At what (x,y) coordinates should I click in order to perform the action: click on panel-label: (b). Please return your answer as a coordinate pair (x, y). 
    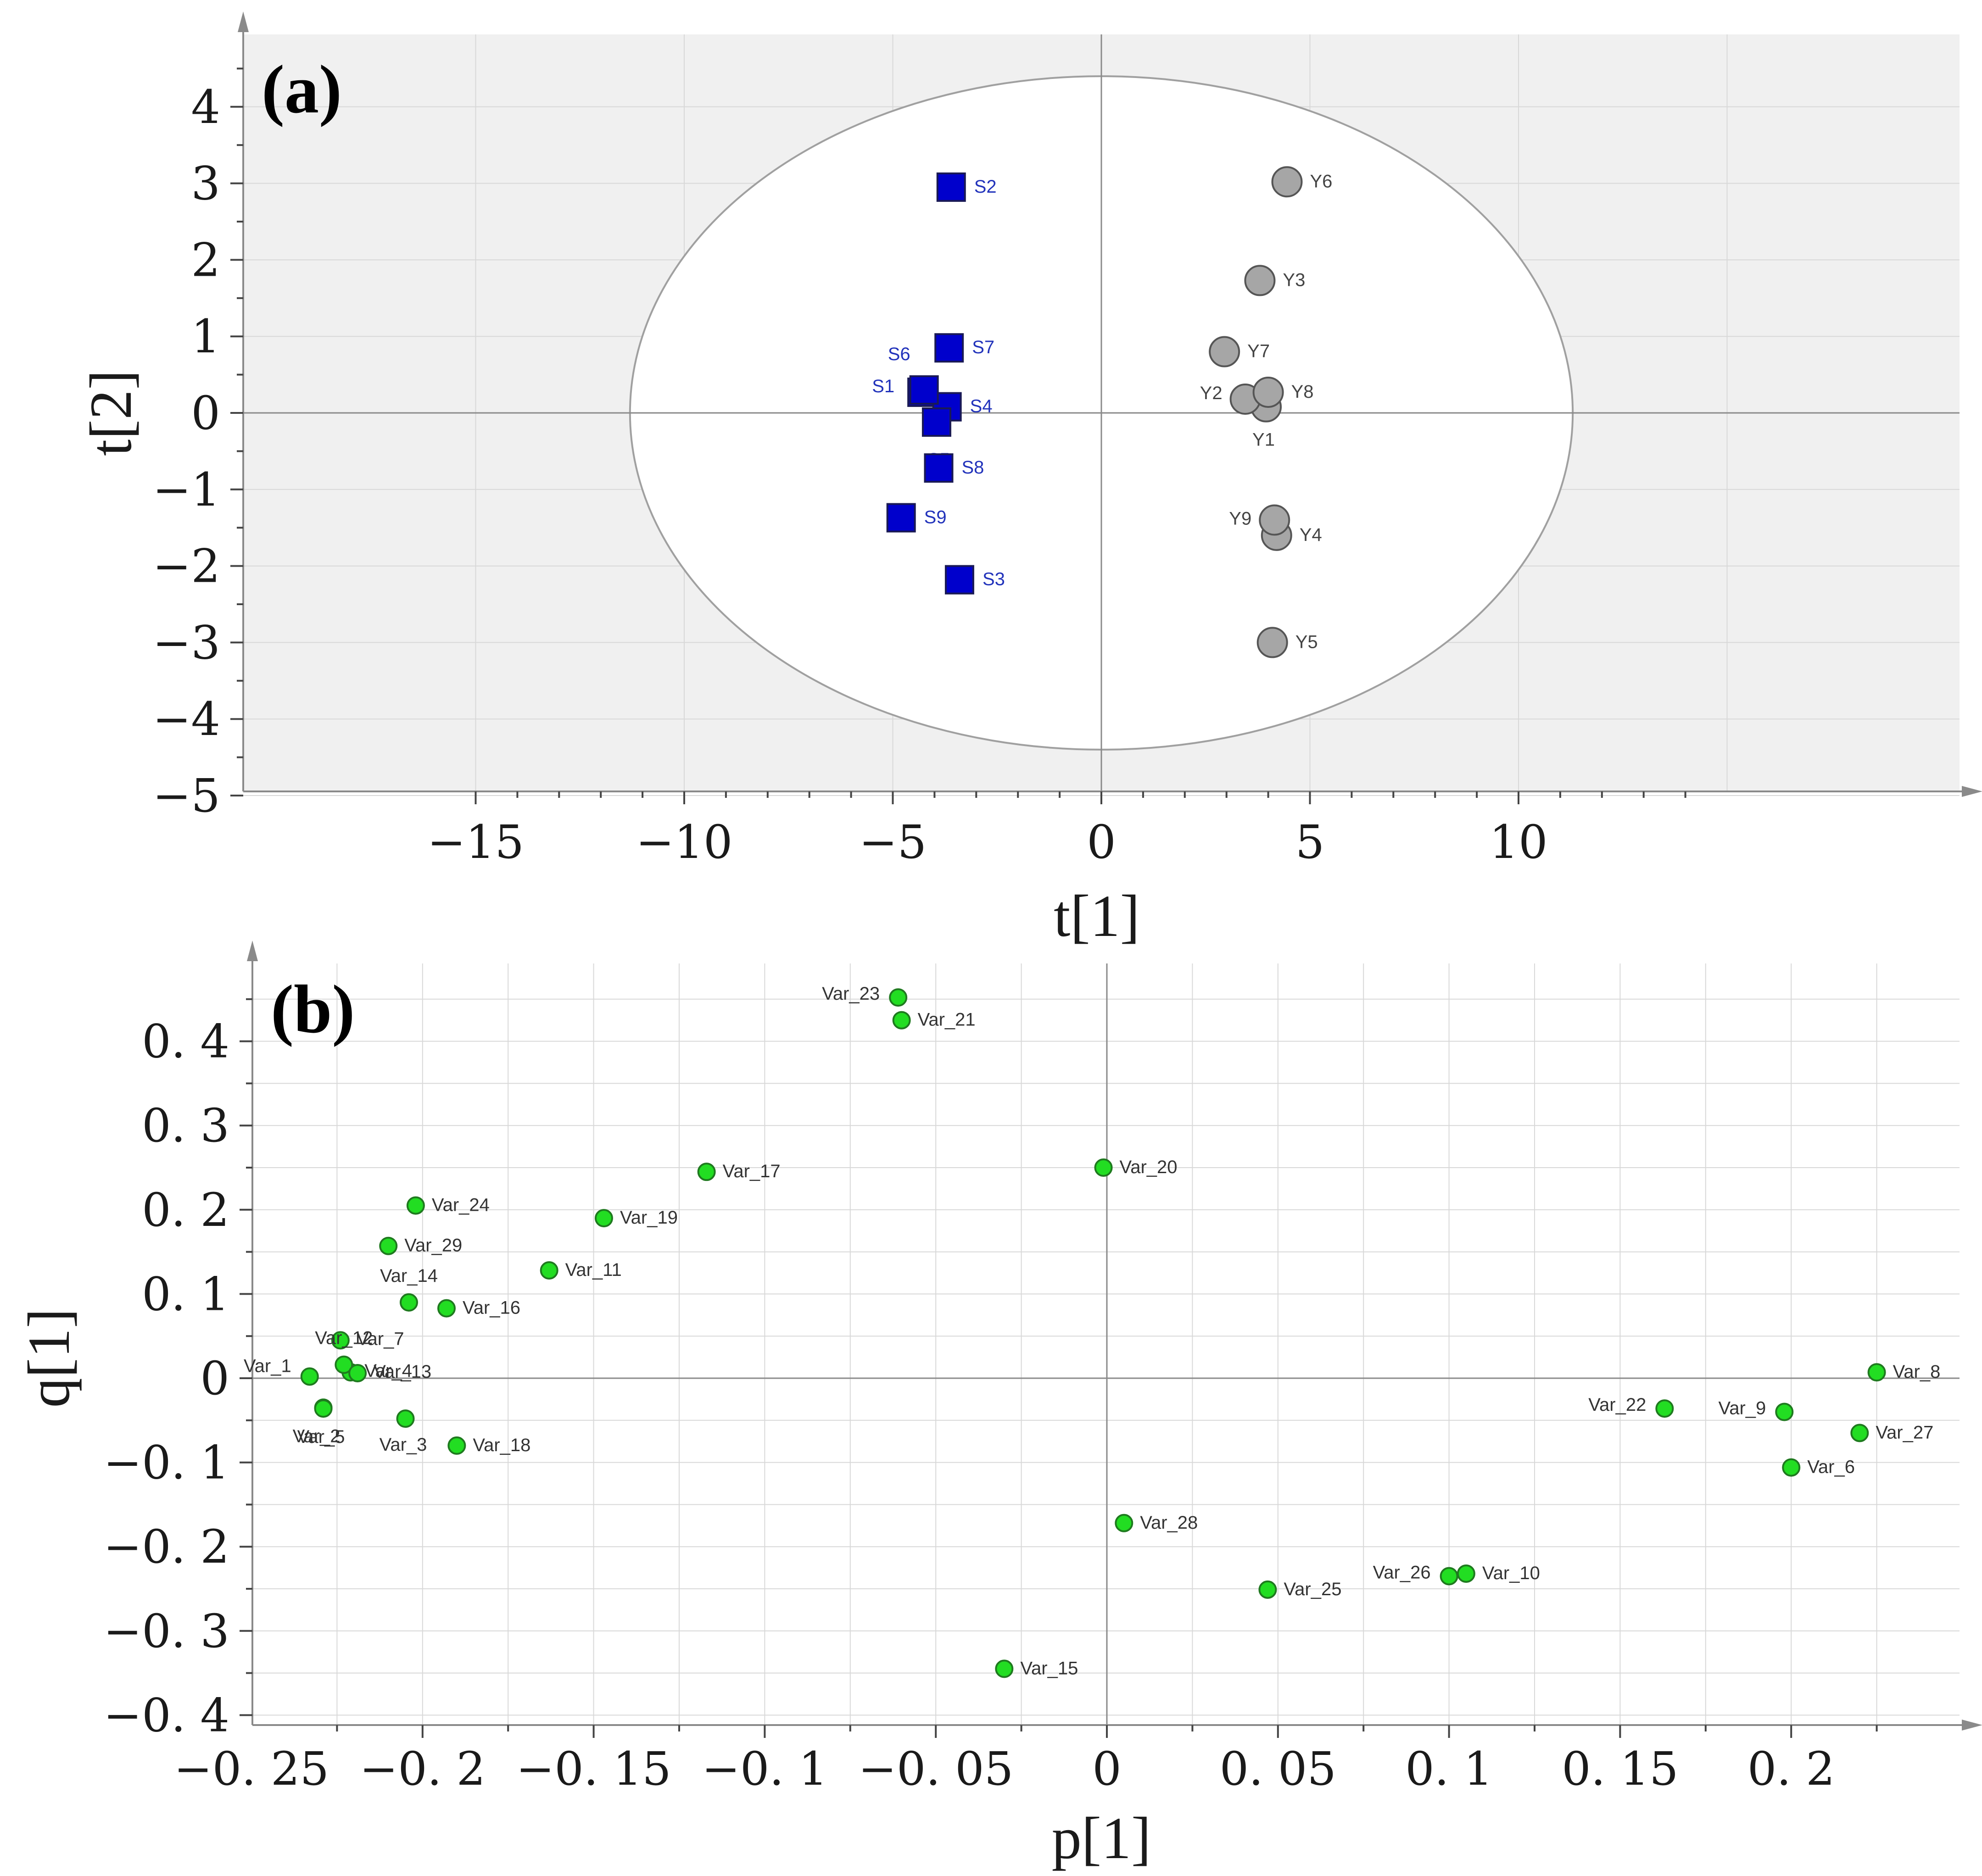
    Looking at the image, I should click on (313, 1009).